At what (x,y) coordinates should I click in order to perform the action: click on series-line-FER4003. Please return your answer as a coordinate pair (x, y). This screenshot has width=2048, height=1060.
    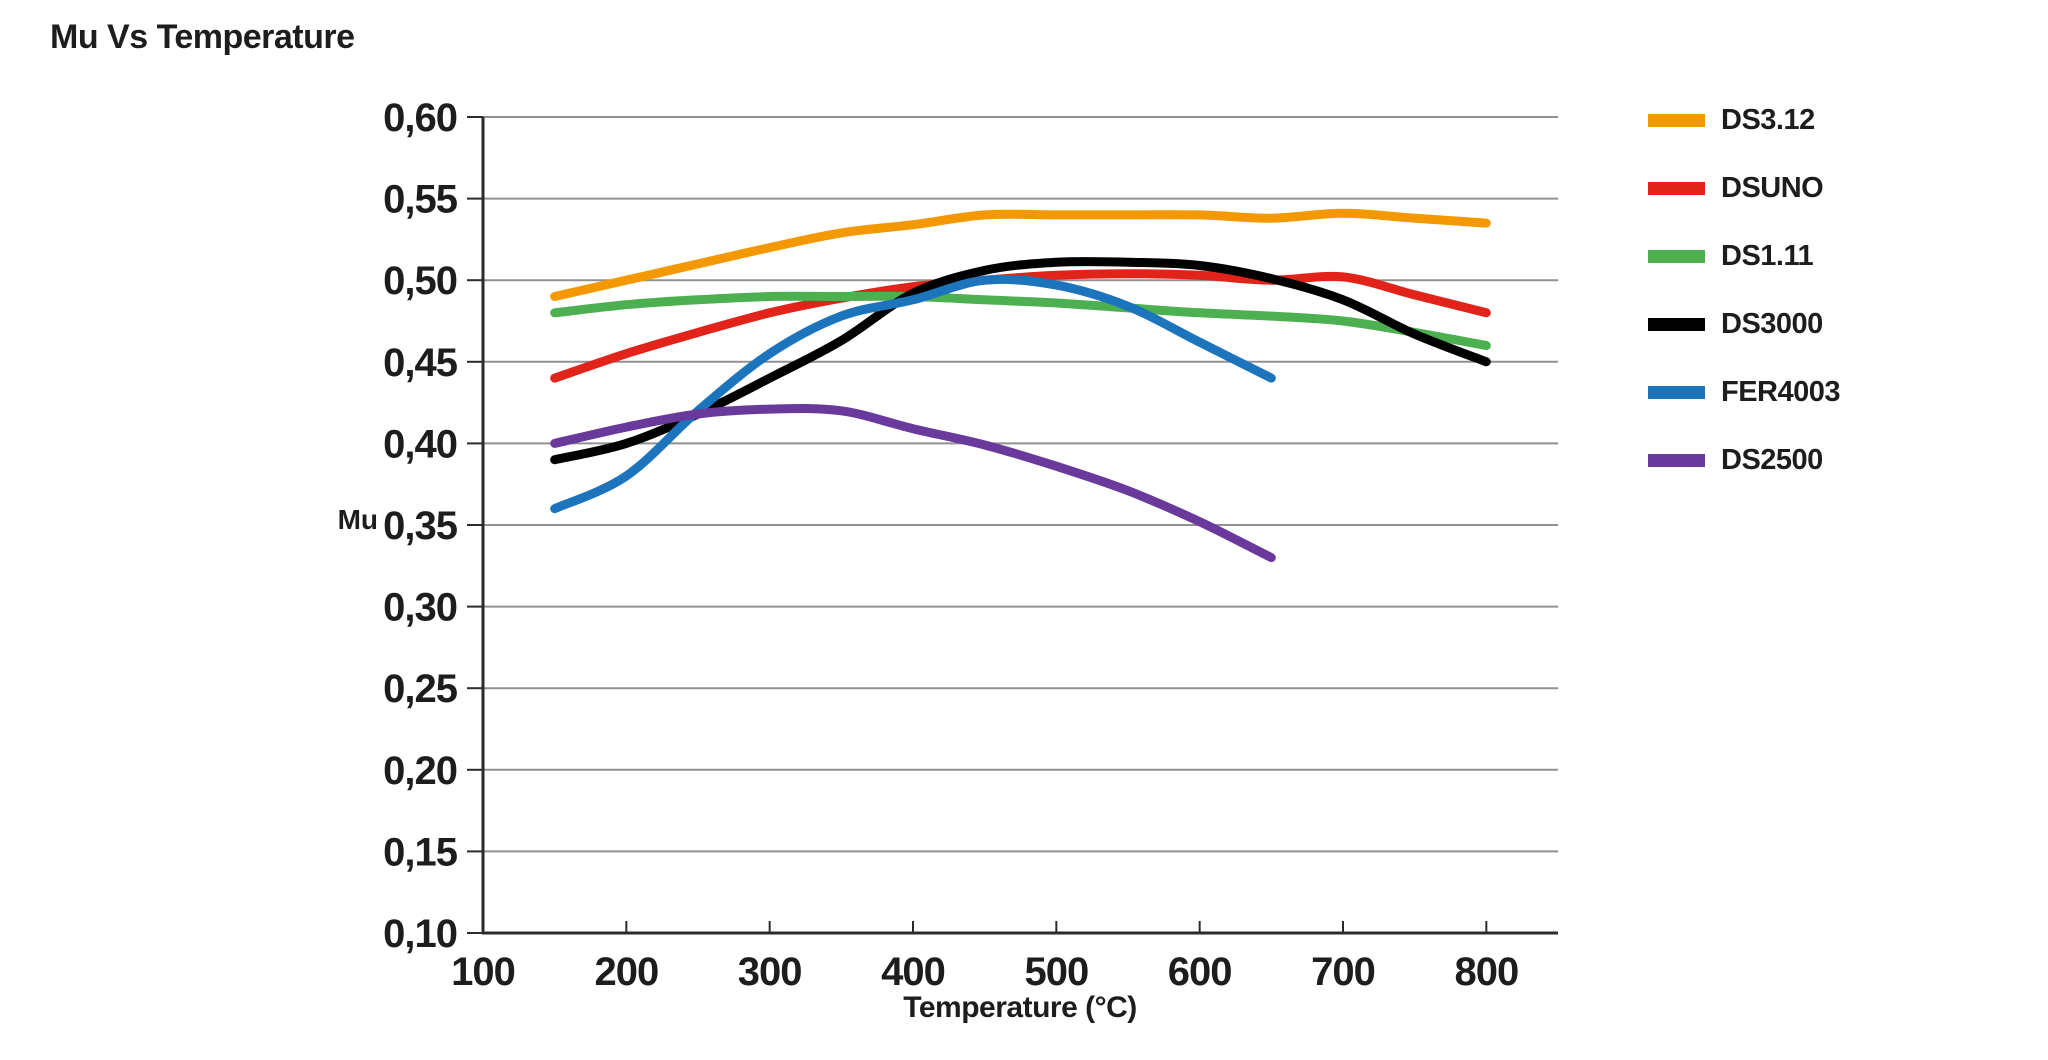
    Looking at the image, I should click on (913, 394).